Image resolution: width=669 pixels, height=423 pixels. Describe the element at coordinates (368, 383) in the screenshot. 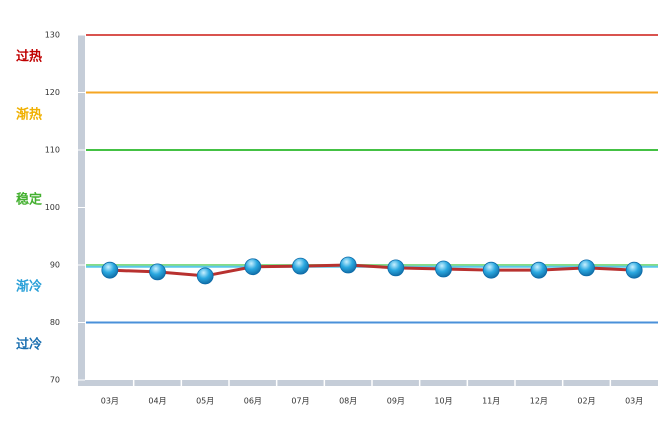

I see `x-axis-band` at that location.